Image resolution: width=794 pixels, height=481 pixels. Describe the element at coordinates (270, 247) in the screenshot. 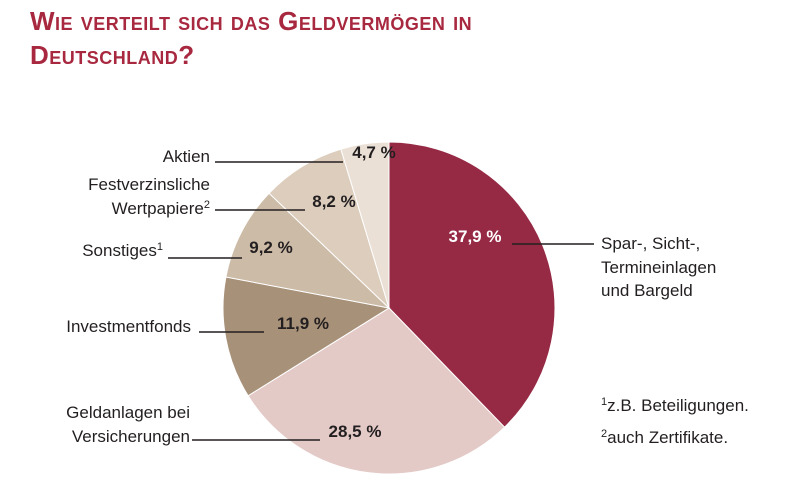

I see `slice-value-label: 9,2 %` at that location.